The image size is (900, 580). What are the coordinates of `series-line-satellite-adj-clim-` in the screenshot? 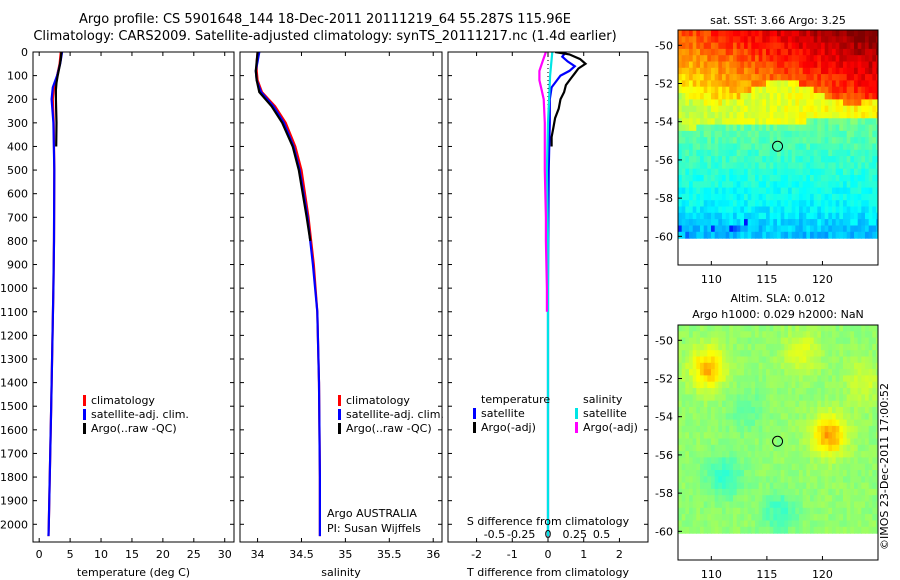 It's located at (55, 294).